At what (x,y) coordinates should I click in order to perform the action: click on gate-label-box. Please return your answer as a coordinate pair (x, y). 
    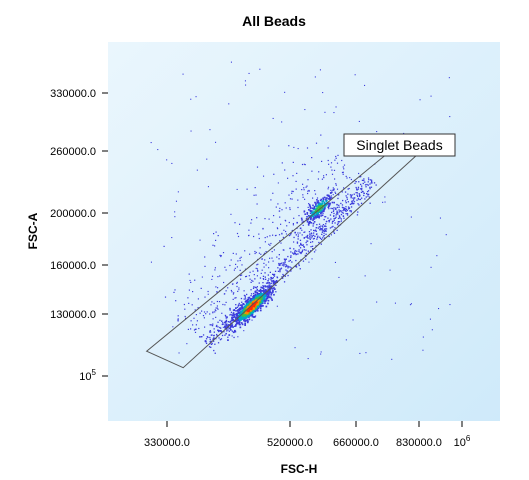
    Looking at the image, I should click on (399, 145).